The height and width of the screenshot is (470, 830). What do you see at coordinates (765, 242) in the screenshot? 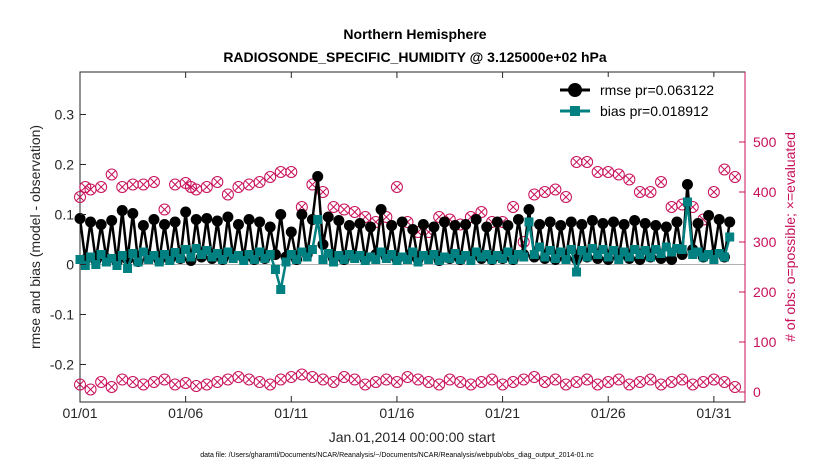
I see `y-right-tick-label: 300` at bounding box center [765, 242].